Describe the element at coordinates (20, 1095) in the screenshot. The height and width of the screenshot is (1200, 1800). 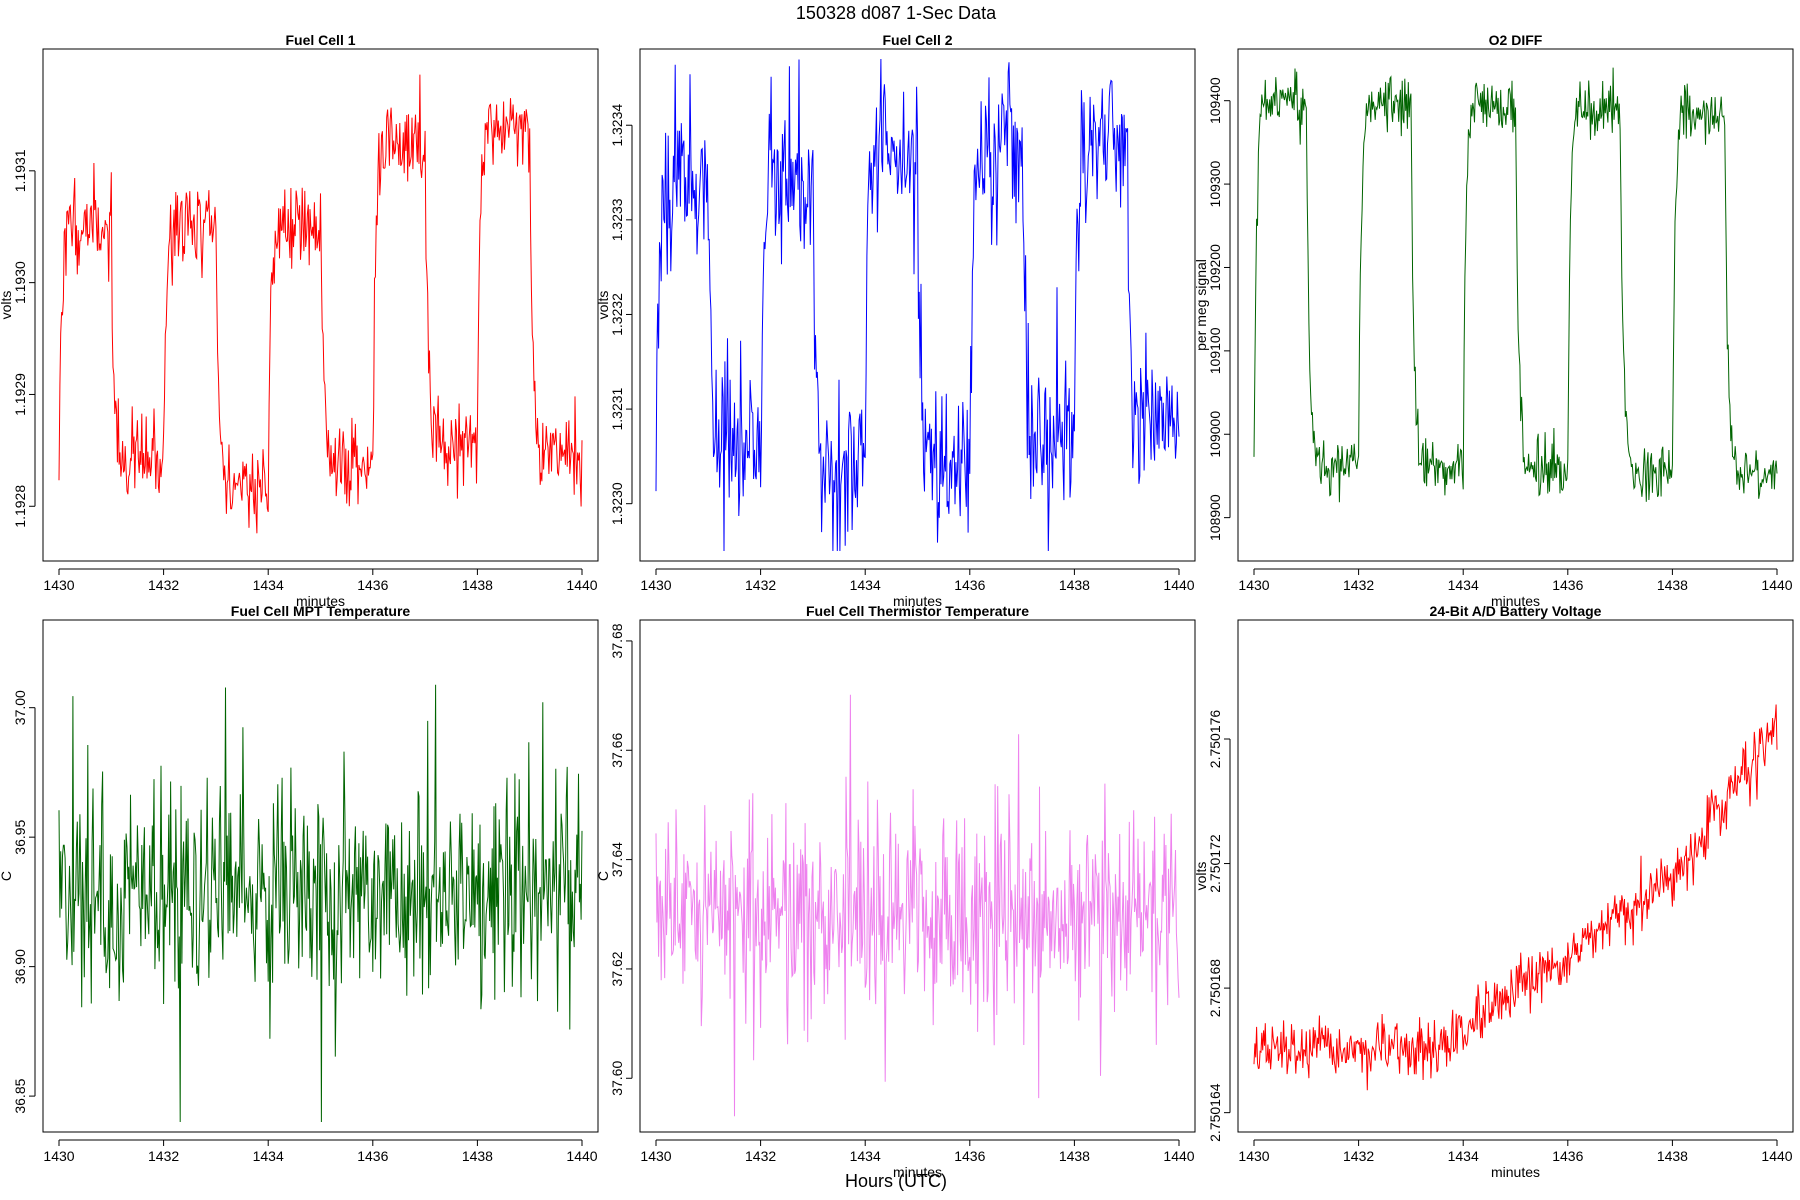
I see `y-tick-label: 36.85` at that location.